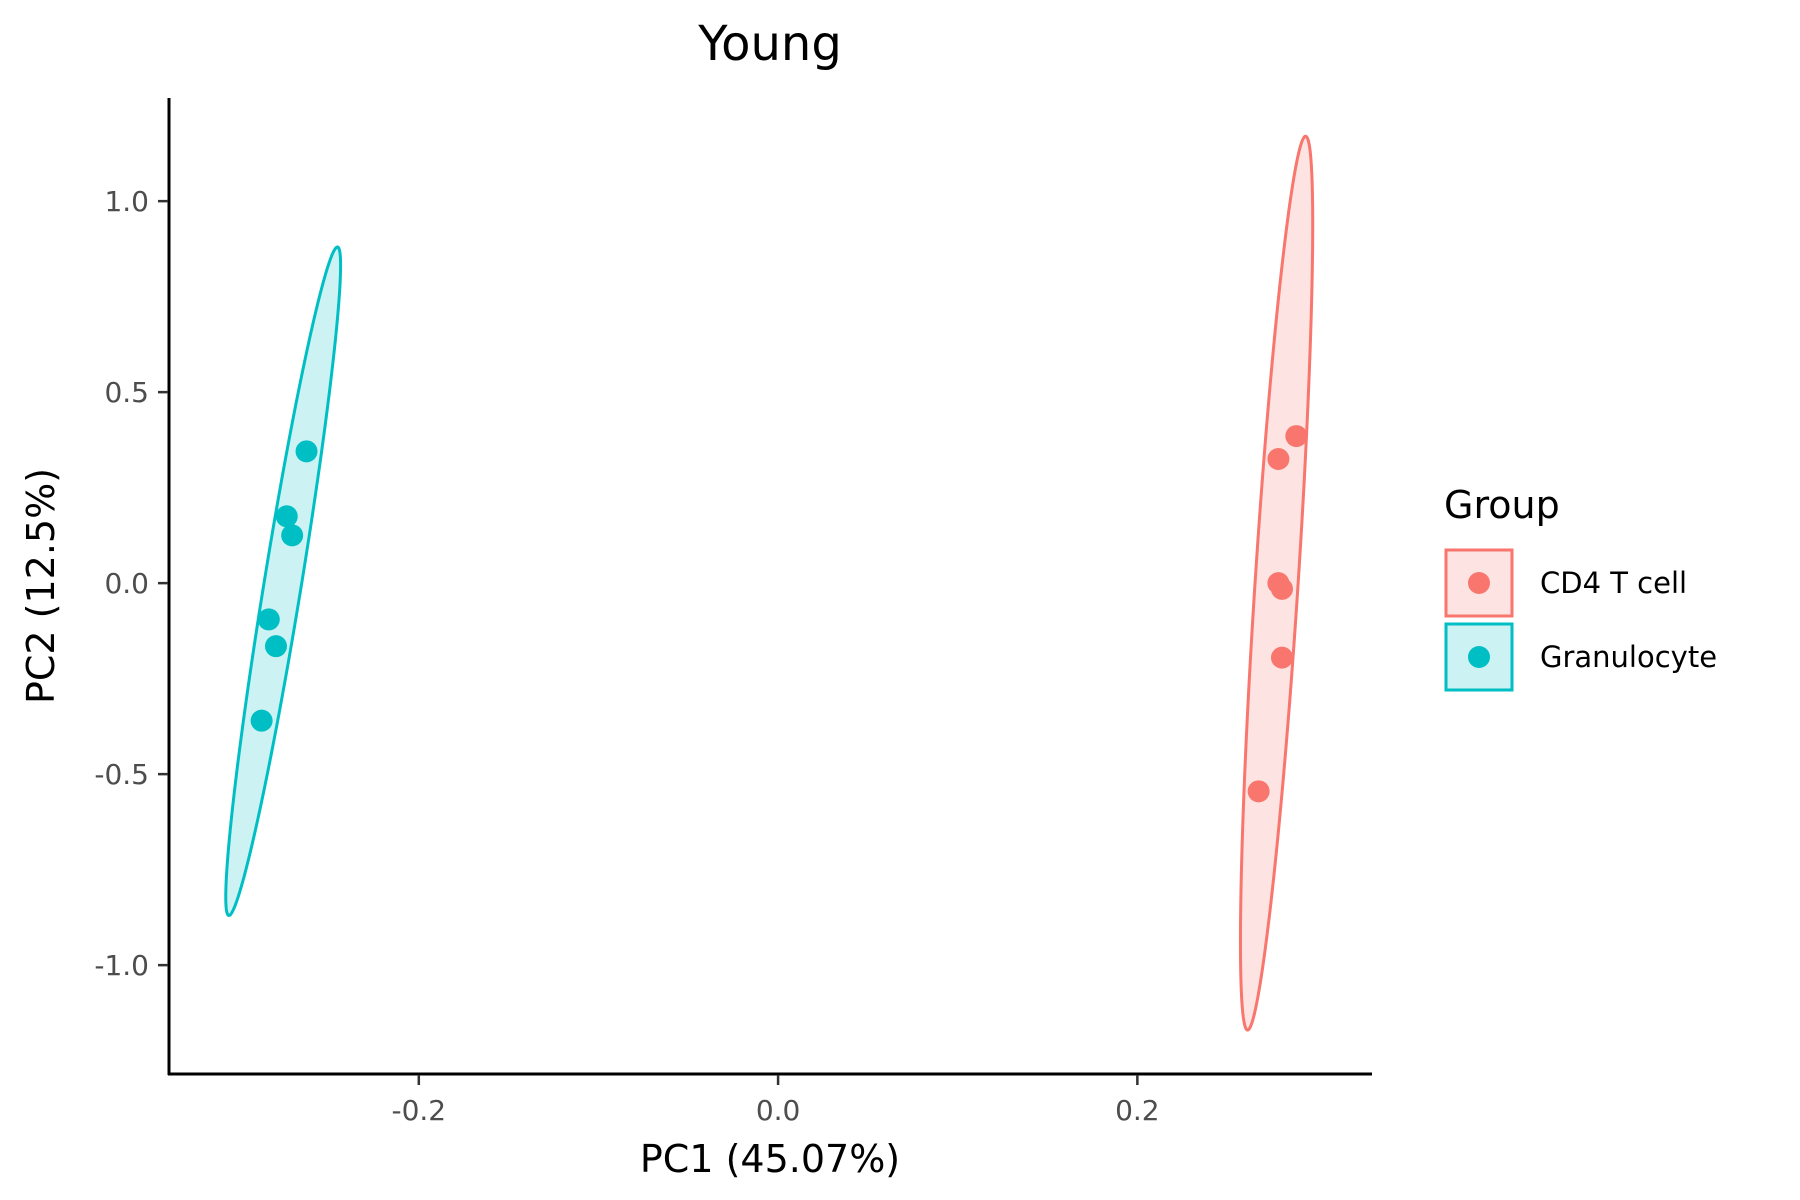 The width and height of the screenshot is (1800, 1200). What do you see at coordinates (126, 201) in the screenshot?
I see `y-tick-label: 1.0` at bounding box center [126, 201].